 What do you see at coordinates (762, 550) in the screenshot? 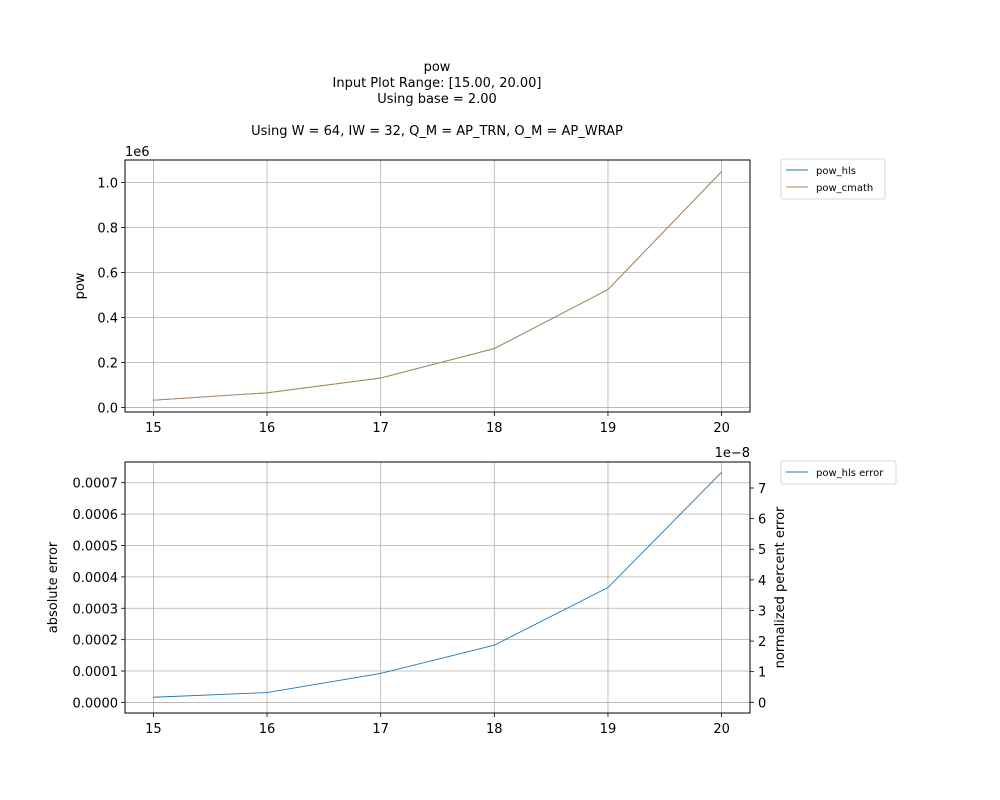
I see `y2-tick-label: 5` at bounding box center [762, 550].